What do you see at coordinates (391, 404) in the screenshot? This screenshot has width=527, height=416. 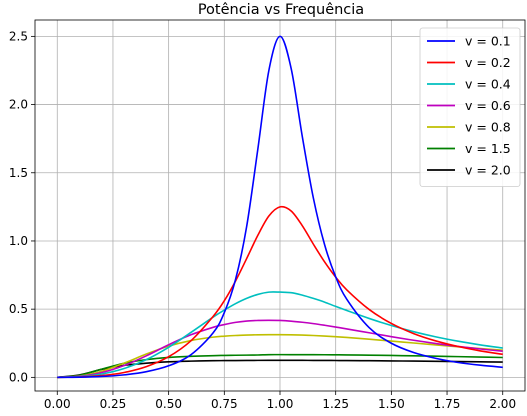 I see `x-tick-label: 1.50` at bounding box center [391, 404].